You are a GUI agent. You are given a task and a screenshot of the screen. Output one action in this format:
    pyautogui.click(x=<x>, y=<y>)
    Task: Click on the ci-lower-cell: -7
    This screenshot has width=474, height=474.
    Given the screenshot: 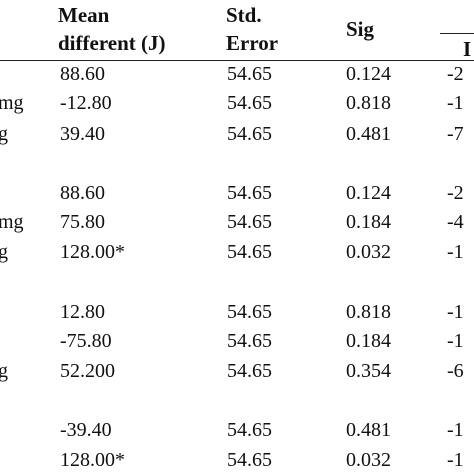 What is the action you would take?
    pyautogui.click(x=455, y=134)
    